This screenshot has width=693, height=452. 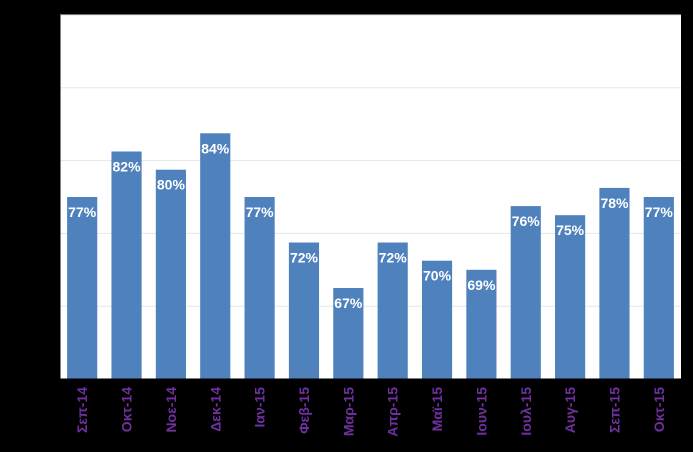 I want to click on data-label: 84%, so click(x=215, y=148).